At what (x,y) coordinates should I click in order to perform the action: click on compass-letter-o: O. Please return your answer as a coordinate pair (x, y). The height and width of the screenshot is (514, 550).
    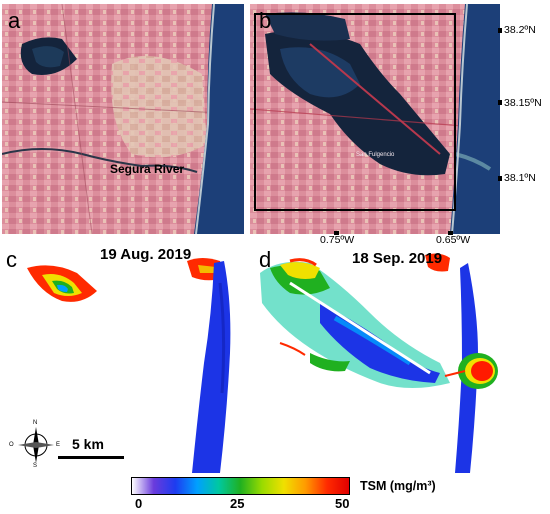
    Looking at the image, I should click on (11, 445).